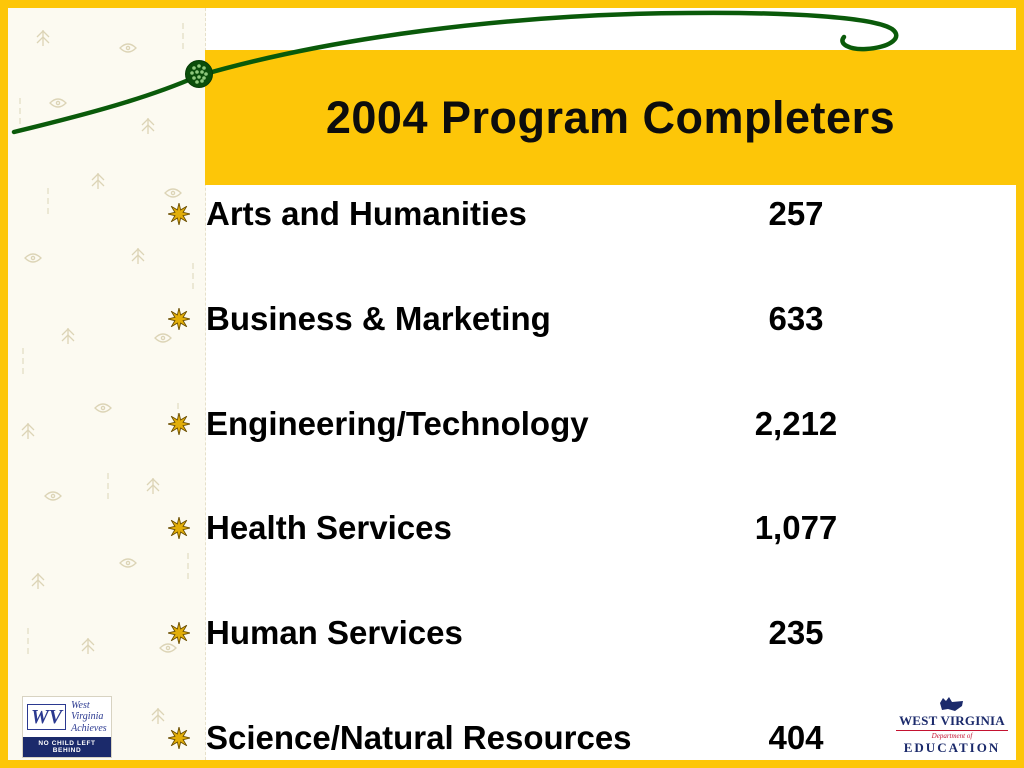 This screenshot has width=1024, height=768. I want to click on program-label: Human Services, so click(334, 633).